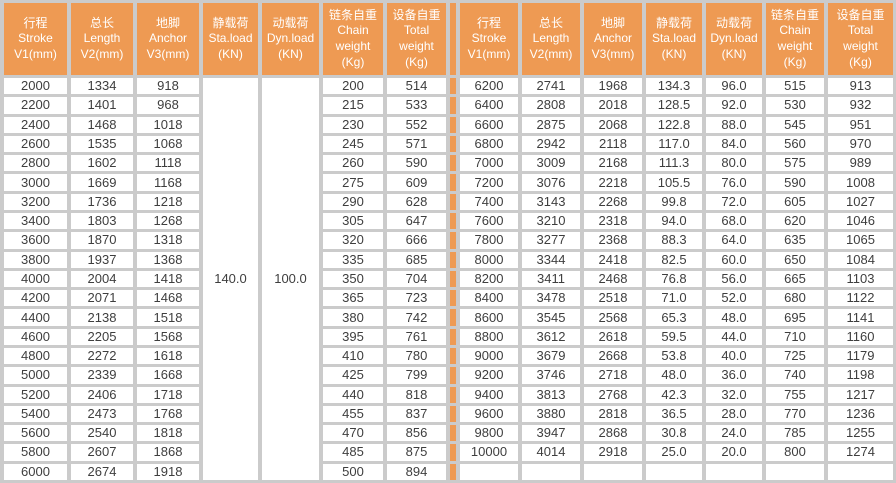  What do you see at coordinates (35, 414) in the screenshot?
I see `cell-left-stroke: 5400` at bounding box center [35, 414].